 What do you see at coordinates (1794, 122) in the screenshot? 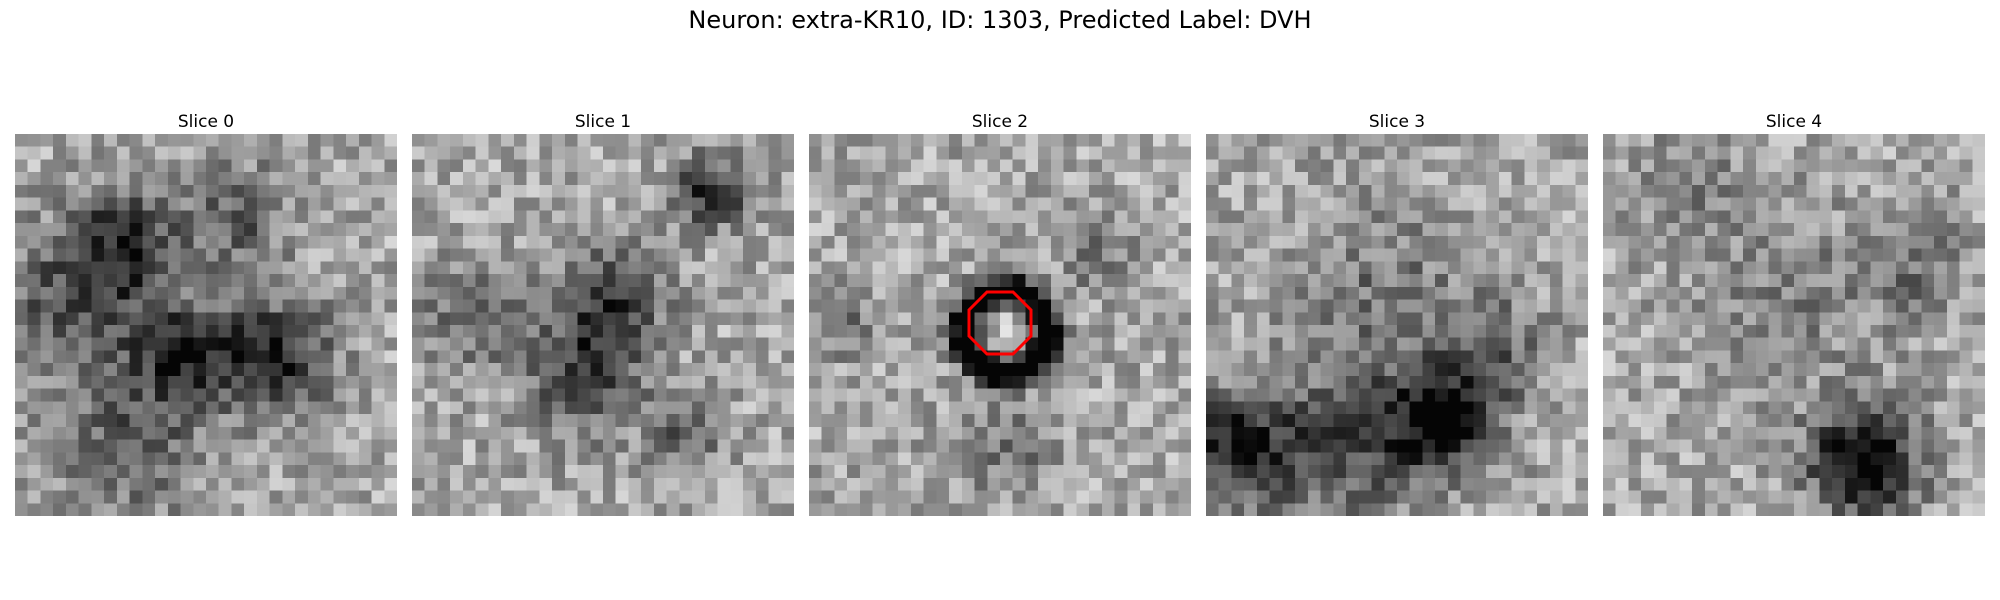
I see `slice-title: Slice 4` at bounding box center [1794, 122].